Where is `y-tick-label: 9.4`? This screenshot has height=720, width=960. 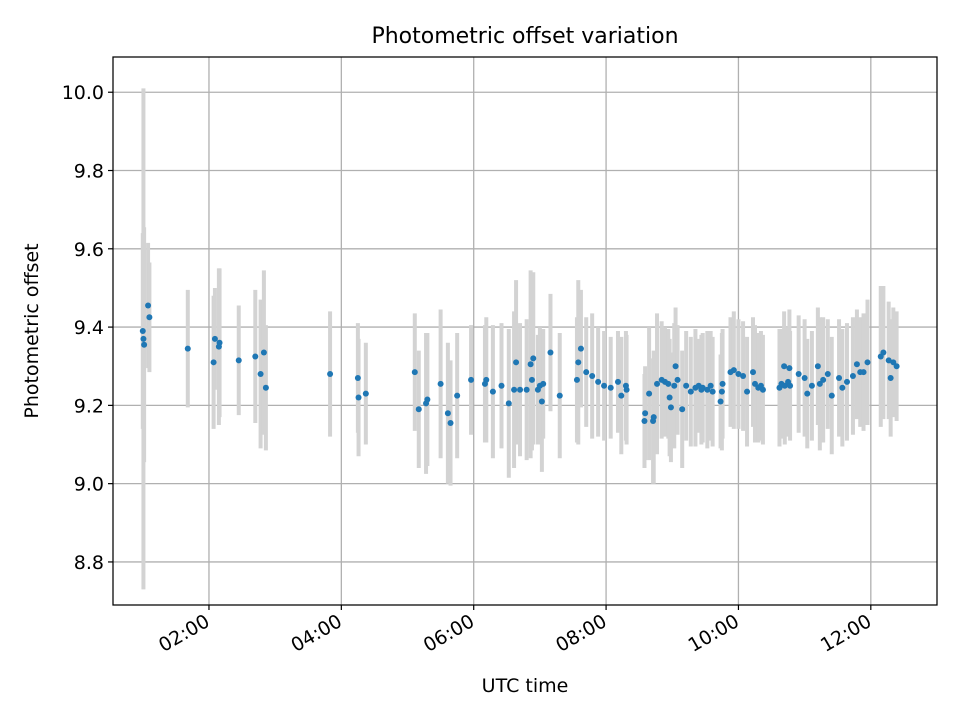
y-tick-label: 9.4 is located at coordinates (89, 328).